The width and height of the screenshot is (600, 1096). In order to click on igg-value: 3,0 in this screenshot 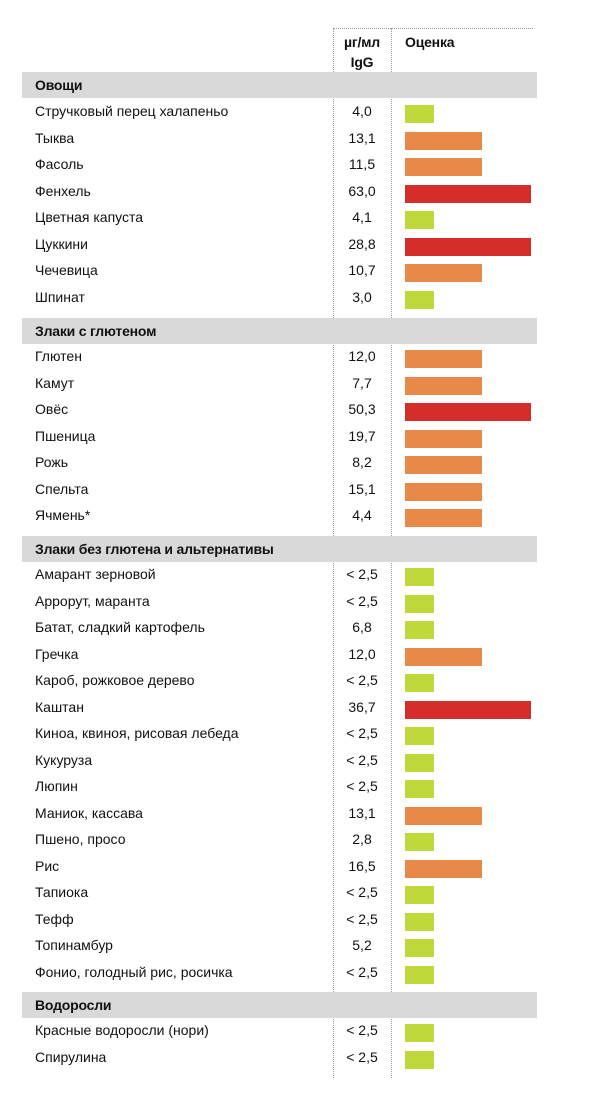, I will do `click(362, 296)`.